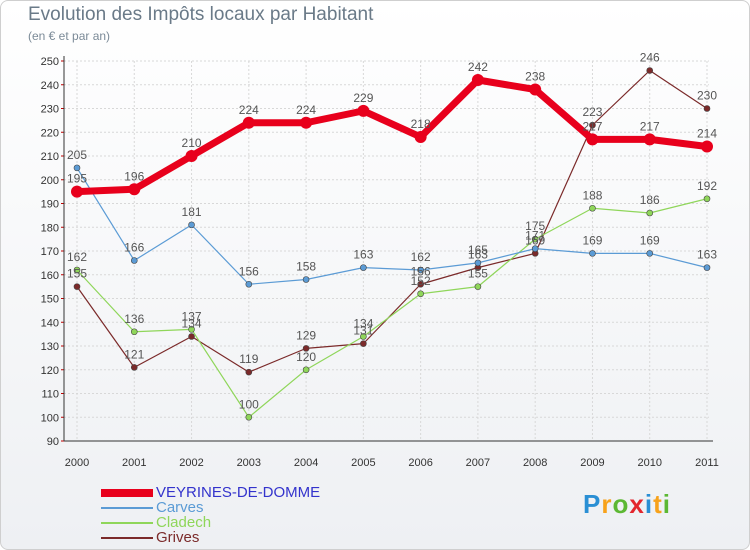  What do you see at coordinates (50, 86) in the screenshot?
I see `y-tick-label: 240` at bounding box center [50, 86].